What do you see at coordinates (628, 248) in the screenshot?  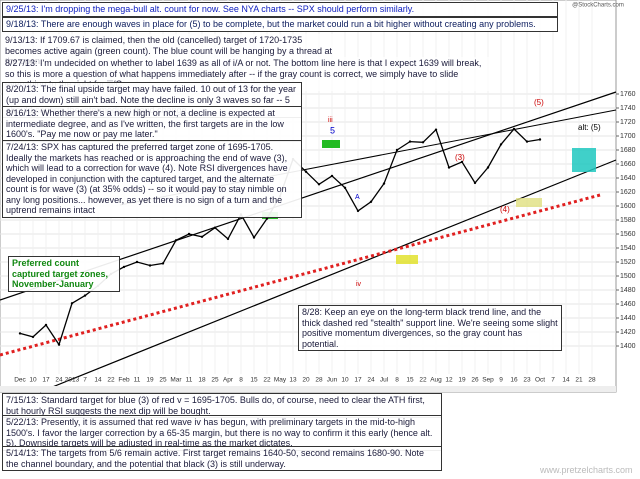 I see `y-tick-label: 1540` at bounding box center [628, 248].